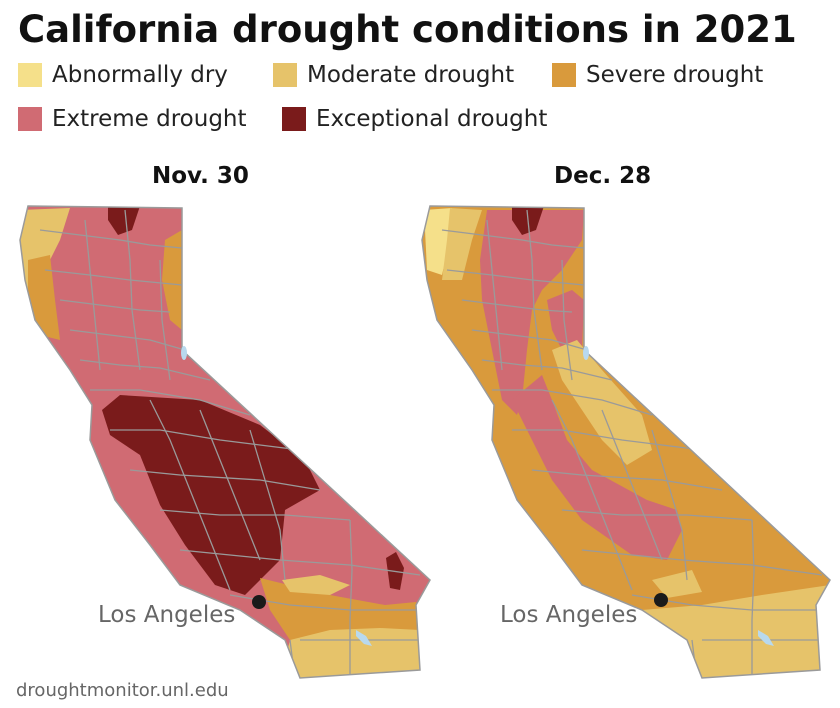 The image size is (840, 708). Describe the element at coordinates (411, 75) in the screenshot. I see `legend-label: Moderate drought` at that location.